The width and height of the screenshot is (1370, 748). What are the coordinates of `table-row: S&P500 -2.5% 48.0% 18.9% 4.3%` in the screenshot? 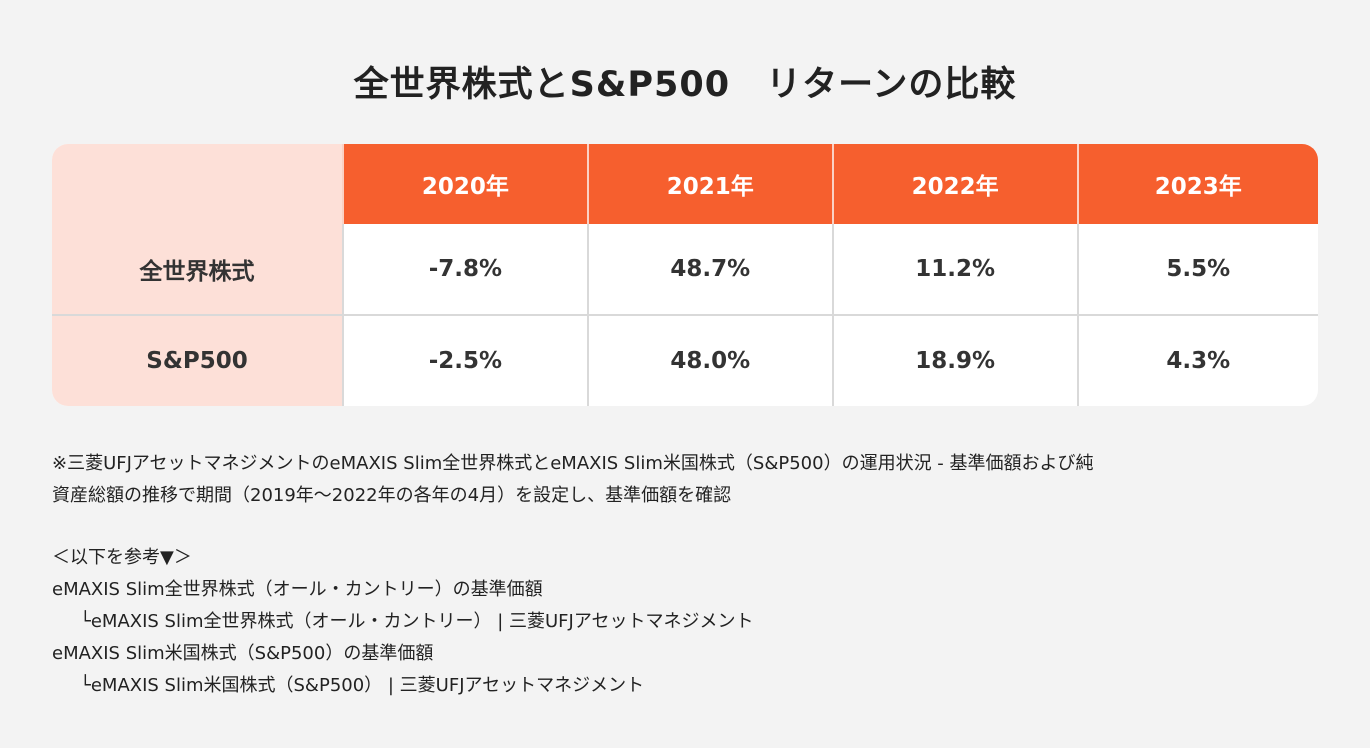 It's located at (685, 361).